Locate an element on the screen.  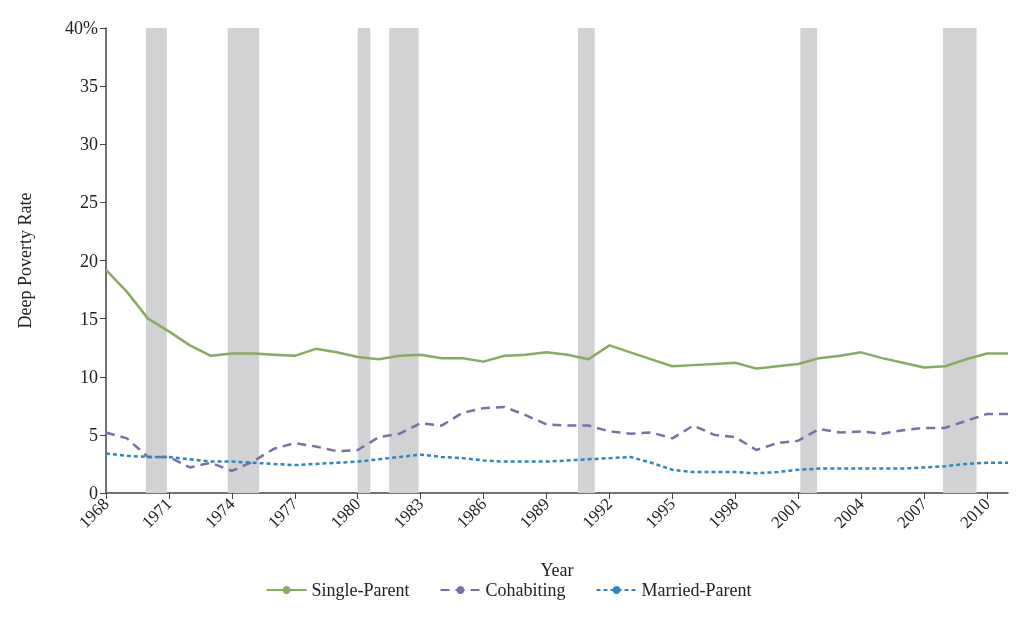
y-axis-title: Deep Poverty Rate is located at coordinates (25, 260).